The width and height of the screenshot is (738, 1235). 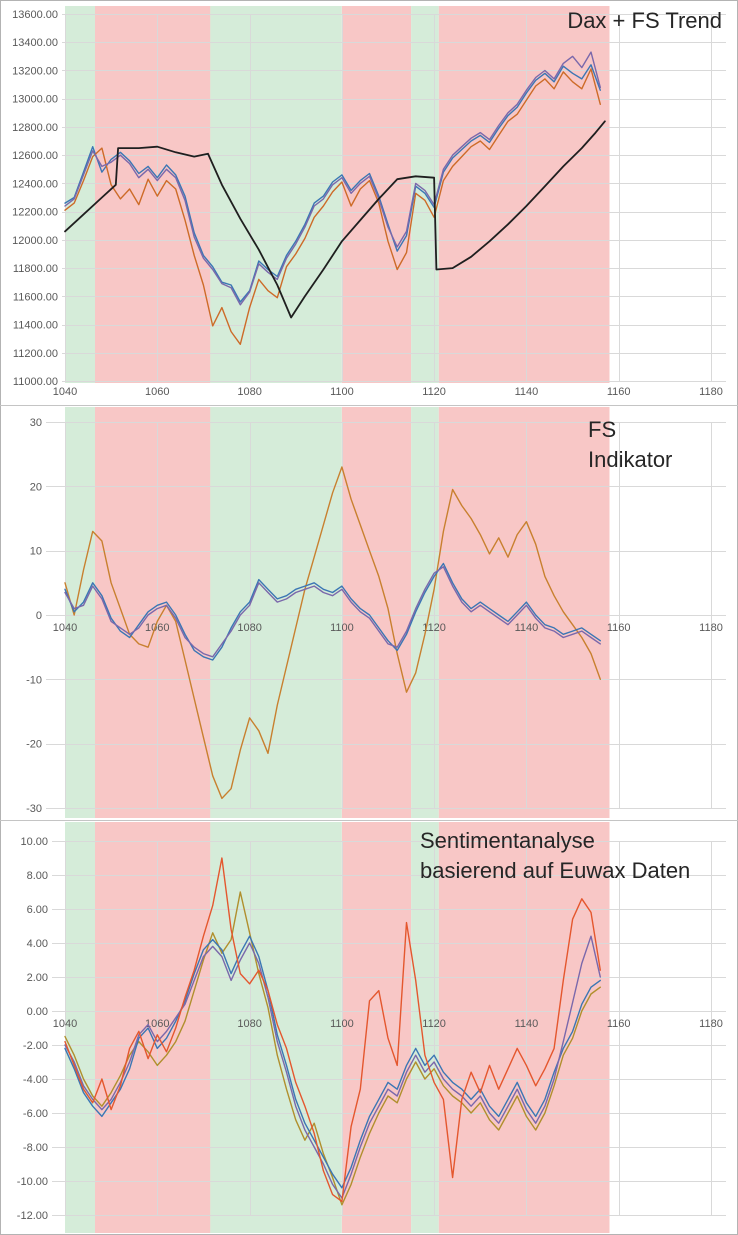 I want to click on chart-title-dax-fs-trend: Dax + FS Trend, so click(x=644, y=21).